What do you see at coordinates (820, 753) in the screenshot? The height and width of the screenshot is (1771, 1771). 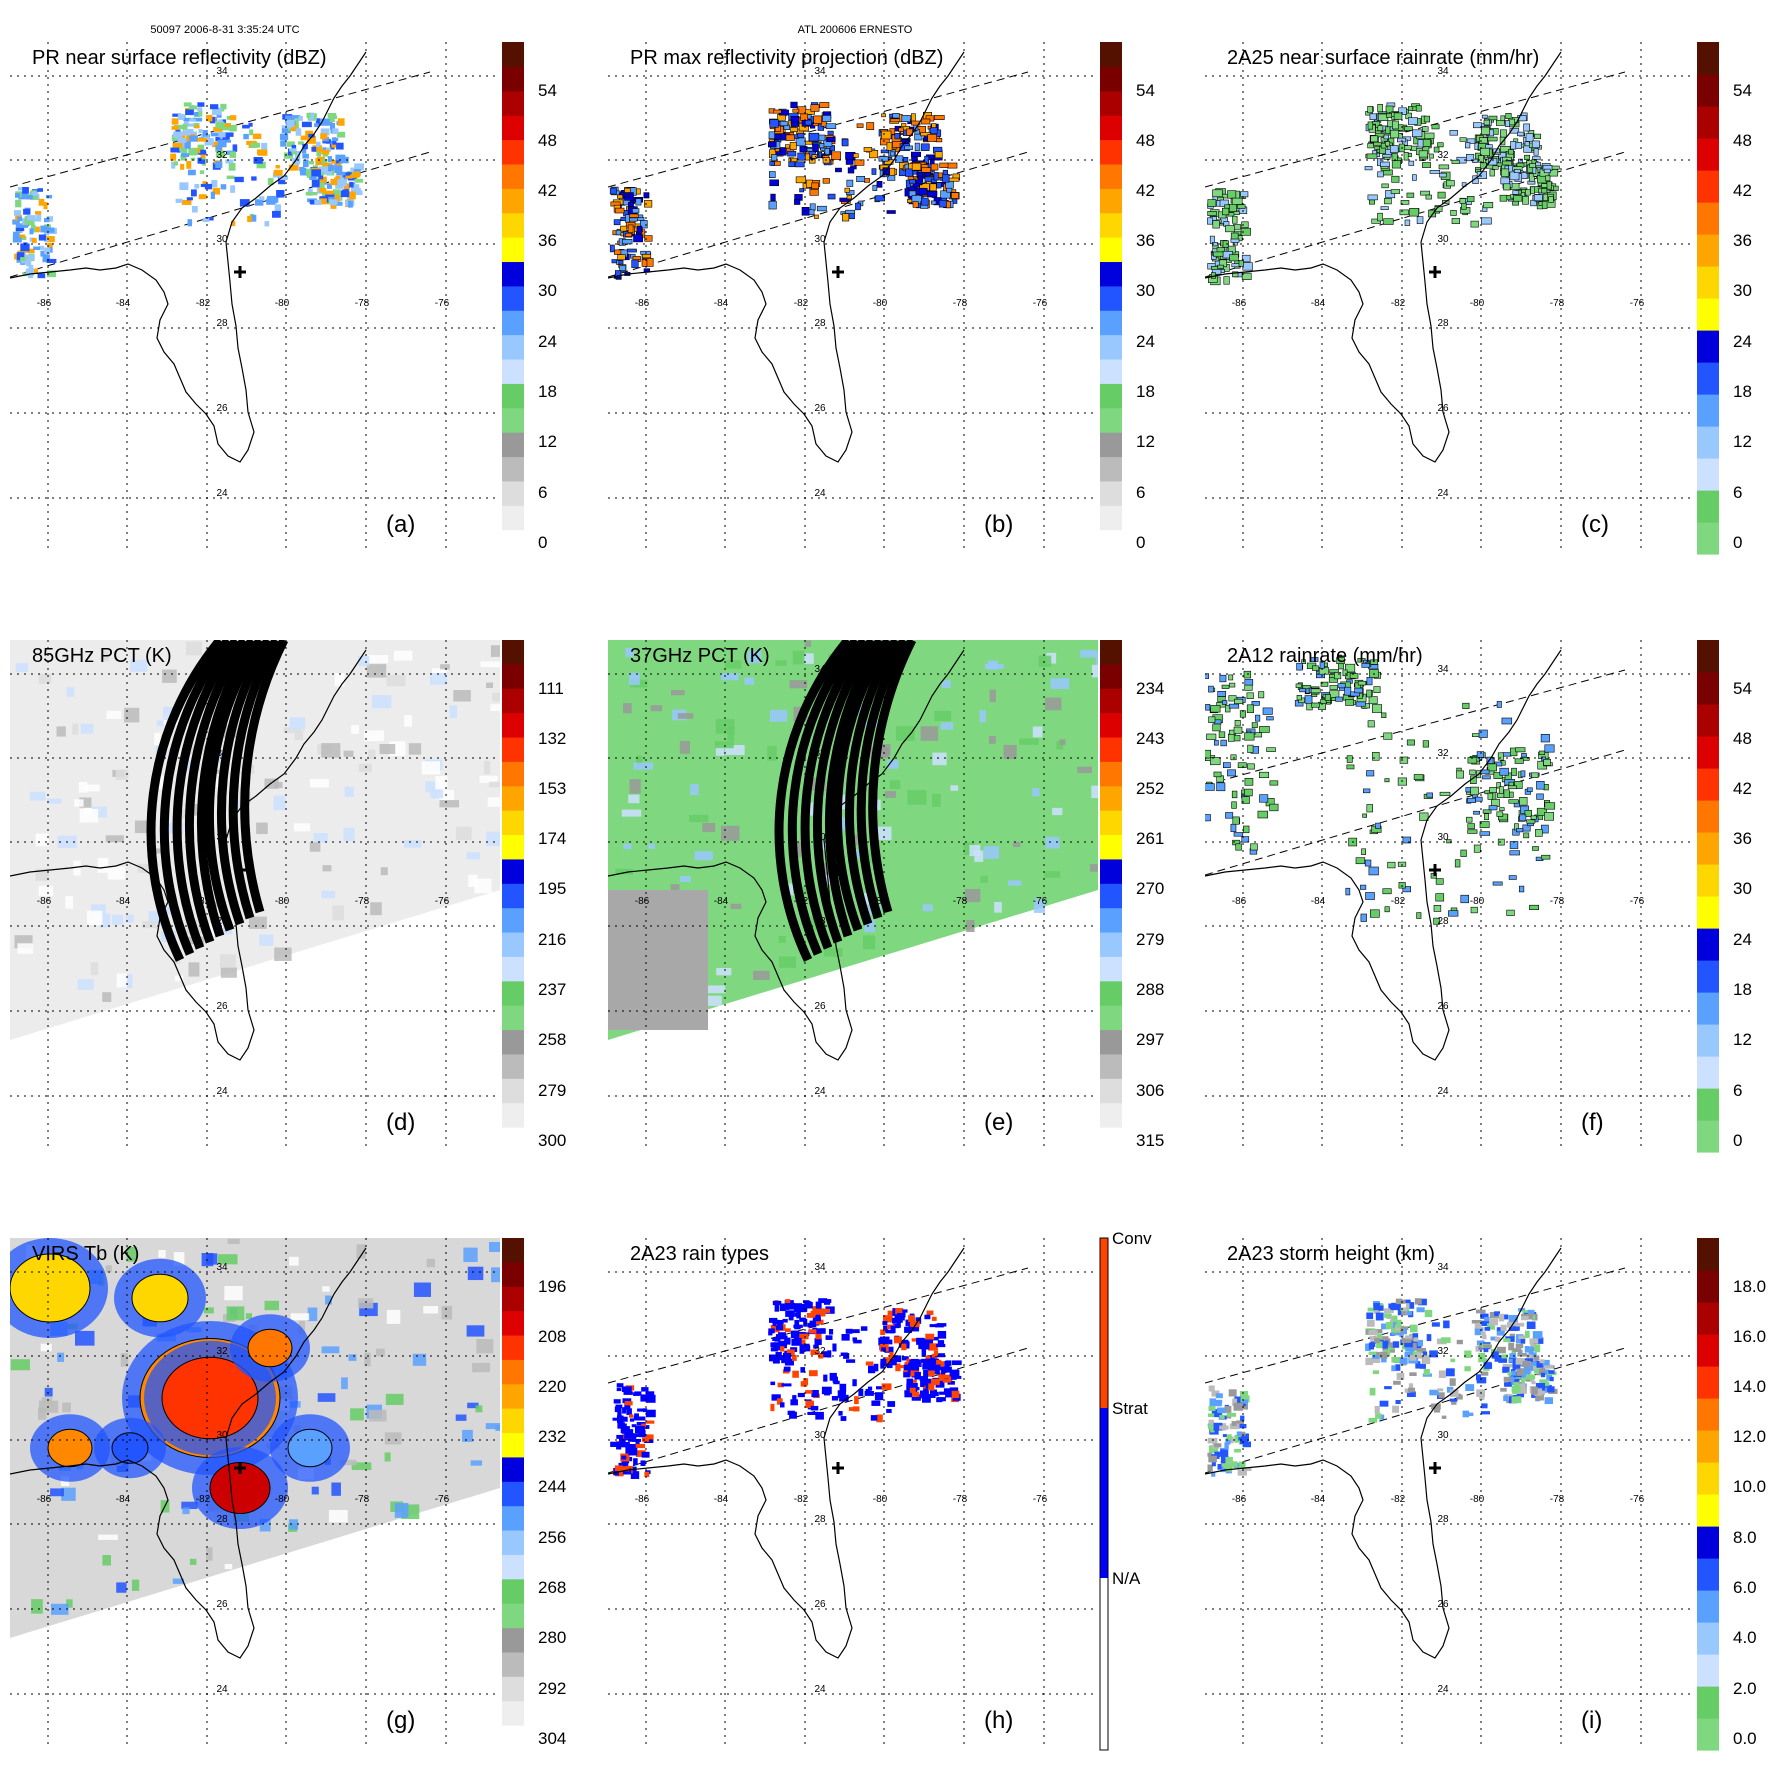 I see `lat-label: 32` at bounding box center [820, 753].